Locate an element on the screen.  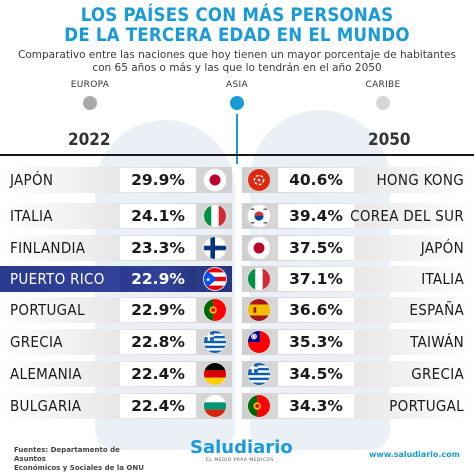
percentage-value: 37.5% is located at coordinates (316, 248).